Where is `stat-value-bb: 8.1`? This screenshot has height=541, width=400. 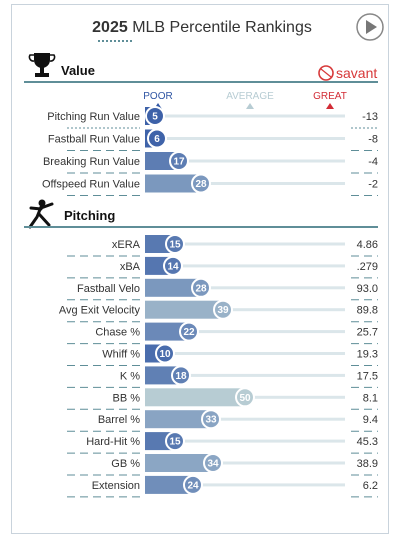 stat-value-bb: 8.1 is located at coordinates (370, 398).